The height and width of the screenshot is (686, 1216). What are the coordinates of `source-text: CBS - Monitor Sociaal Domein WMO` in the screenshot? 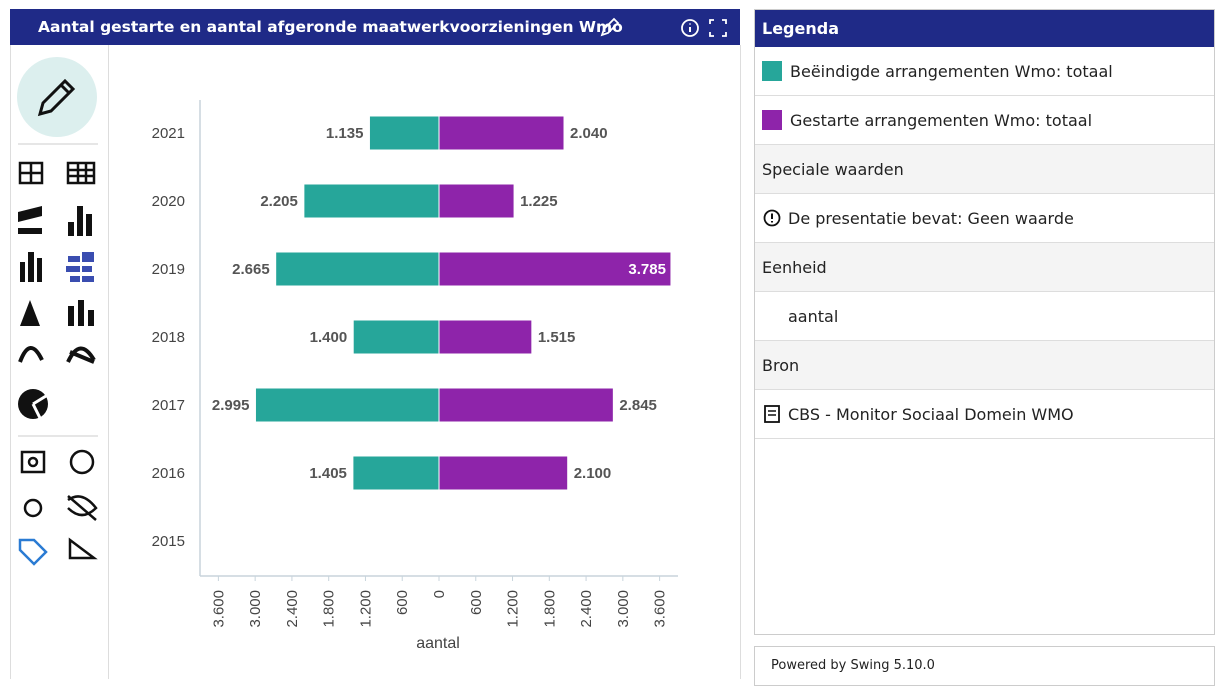 It's located at (931, 414).